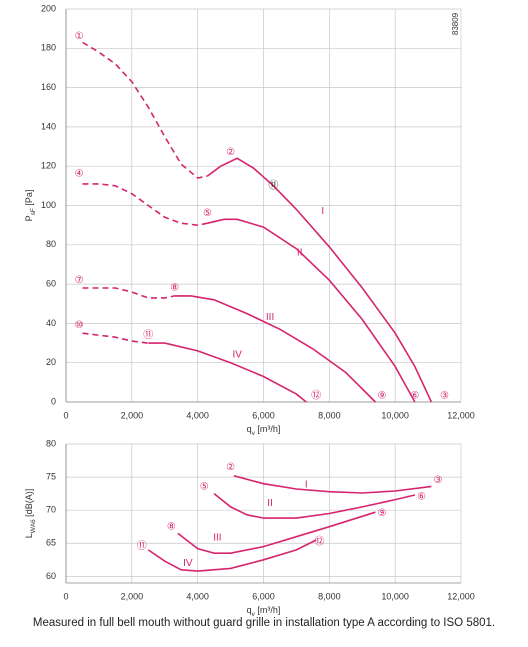 The width and height of the screenshot is (528, 647). I want to click on axis-label-sub: sF, so click(33, 211).